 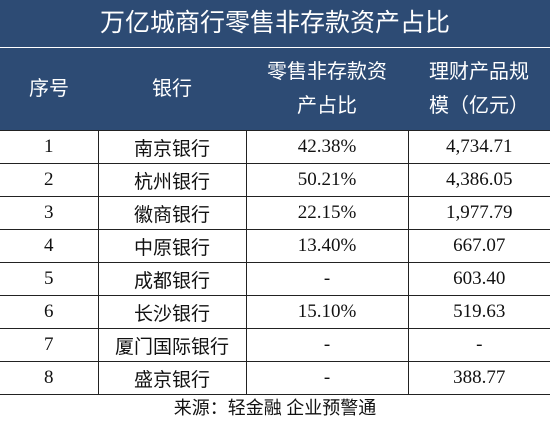 I want to click on header-cell: 零售非存款资产占比, so click(x=327, y=89).